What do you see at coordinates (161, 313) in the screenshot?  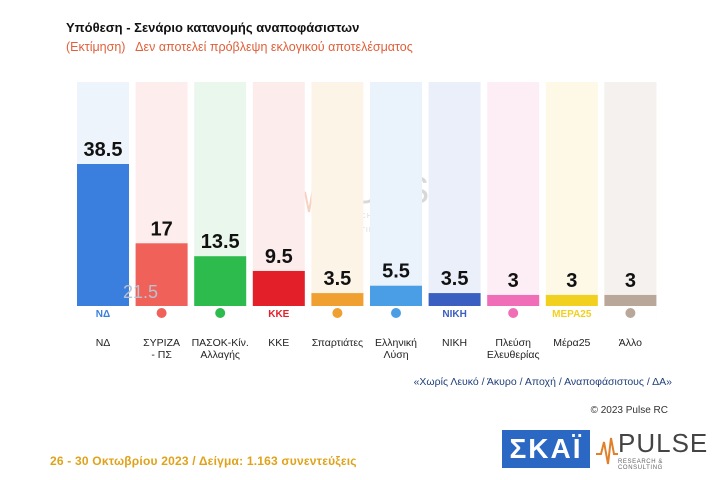 I see `bar-2-logo-icon` at bounding box center [161, 313].